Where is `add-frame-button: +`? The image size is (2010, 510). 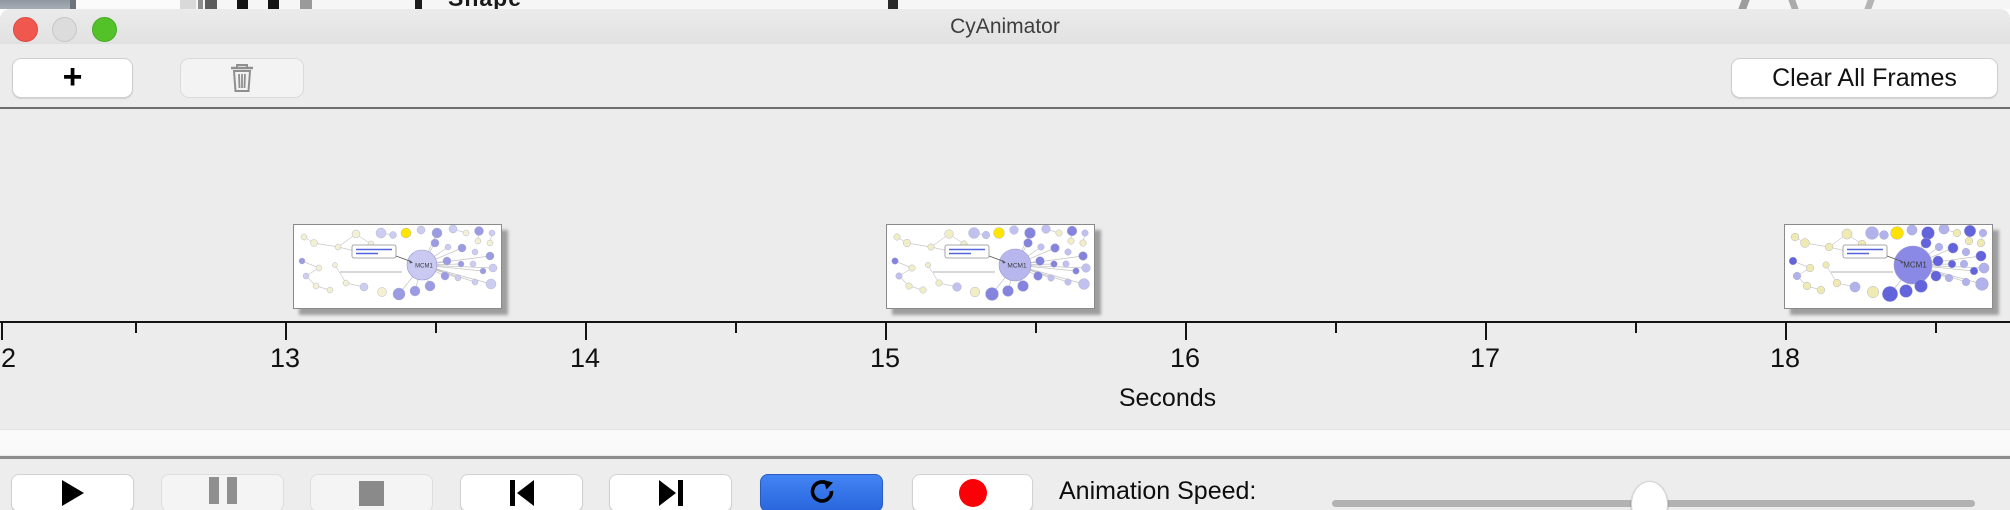 add-frame-button: + is located at coordinates (72, 78).